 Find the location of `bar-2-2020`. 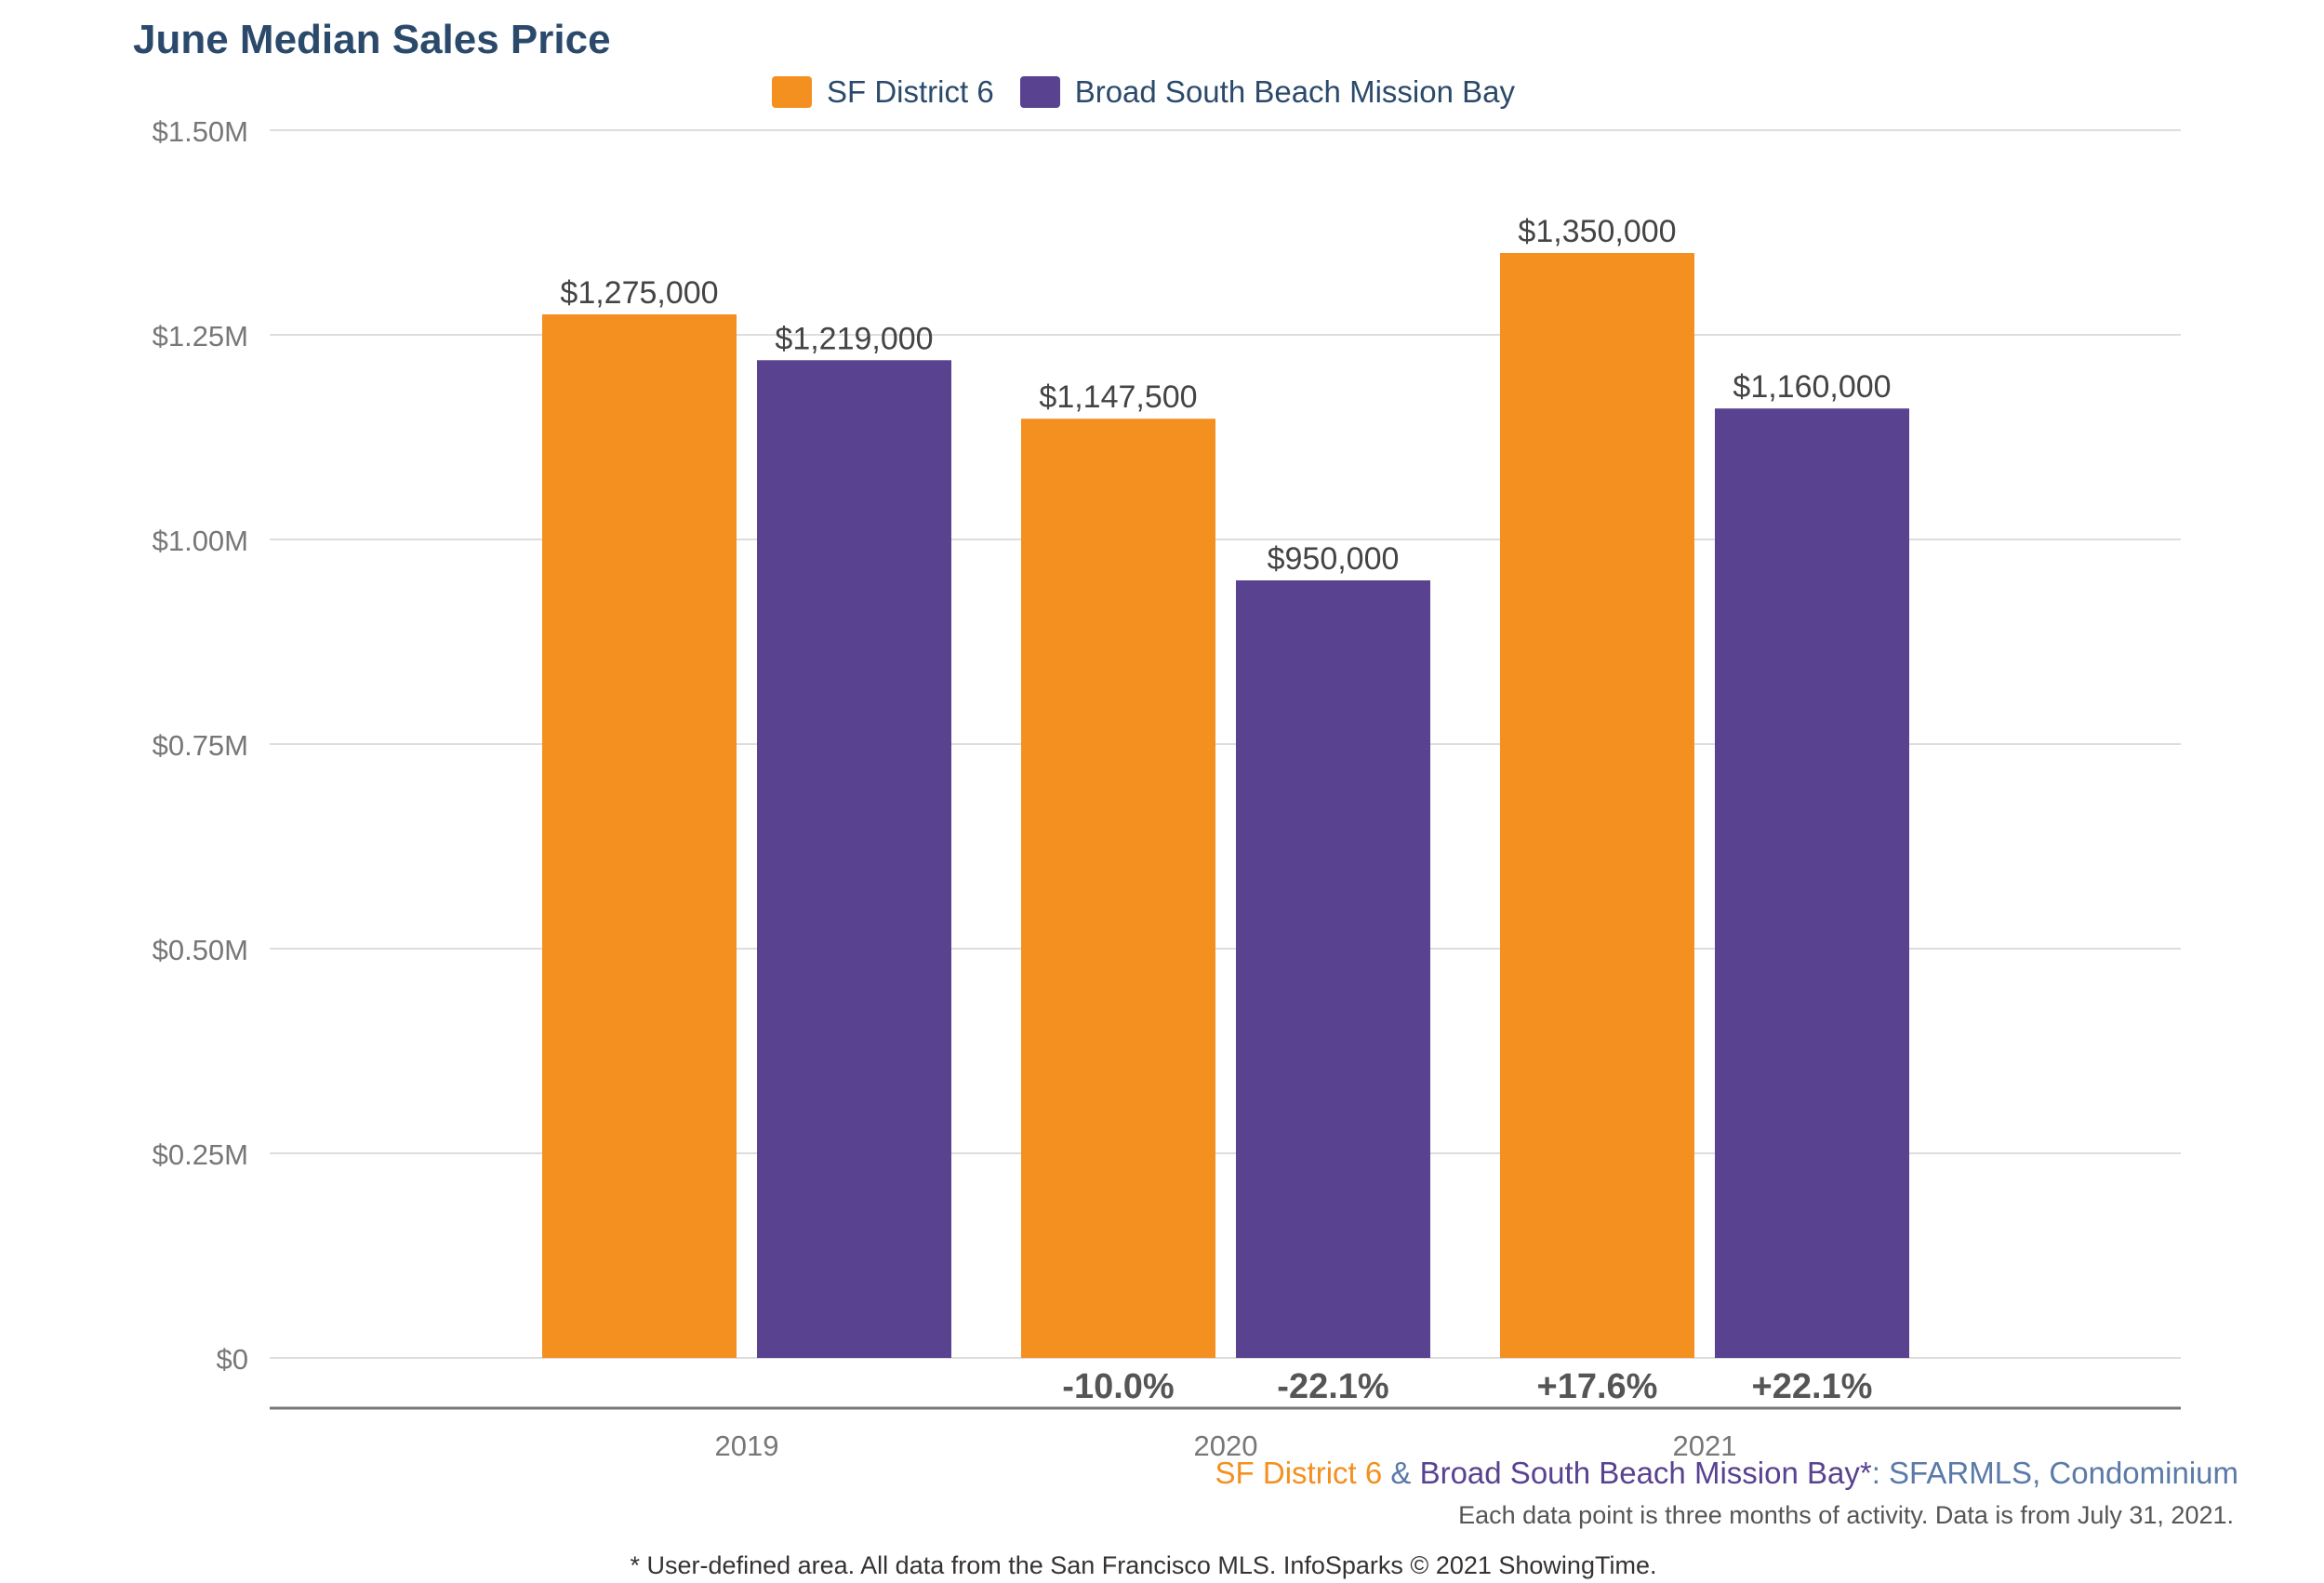

bar-2-2020 is located at coordinates (1333, 969).